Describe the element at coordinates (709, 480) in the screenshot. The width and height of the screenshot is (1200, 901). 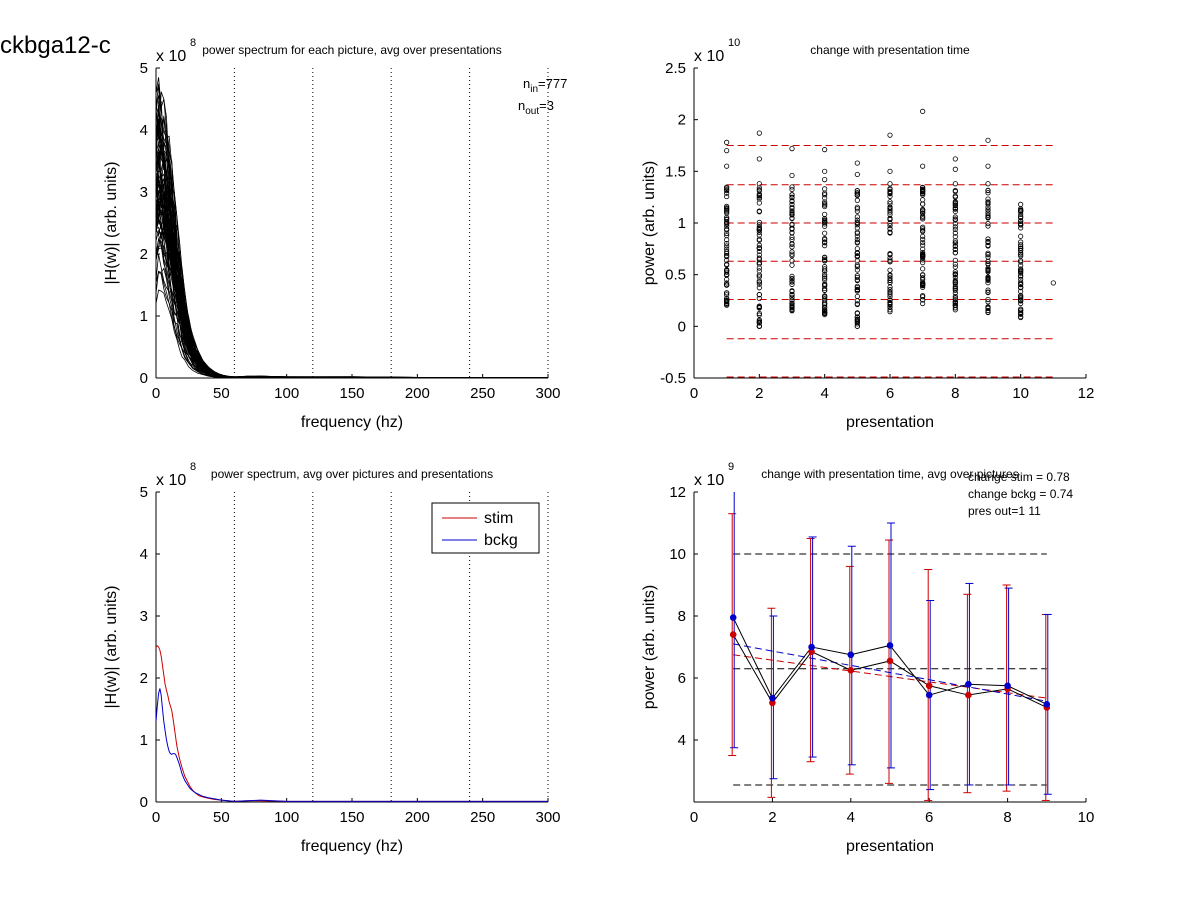
I see `y-exponent-label: x 10` at that location.